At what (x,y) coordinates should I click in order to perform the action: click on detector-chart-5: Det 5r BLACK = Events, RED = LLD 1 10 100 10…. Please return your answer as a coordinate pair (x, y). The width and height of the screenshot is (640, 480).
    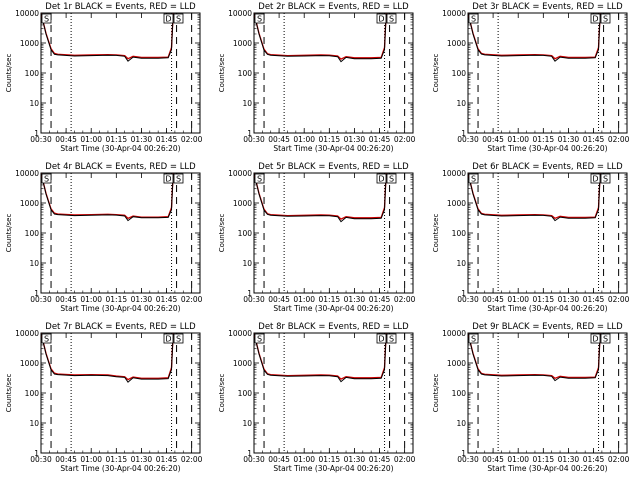
    Looking at the image, I should click on (317, 237).